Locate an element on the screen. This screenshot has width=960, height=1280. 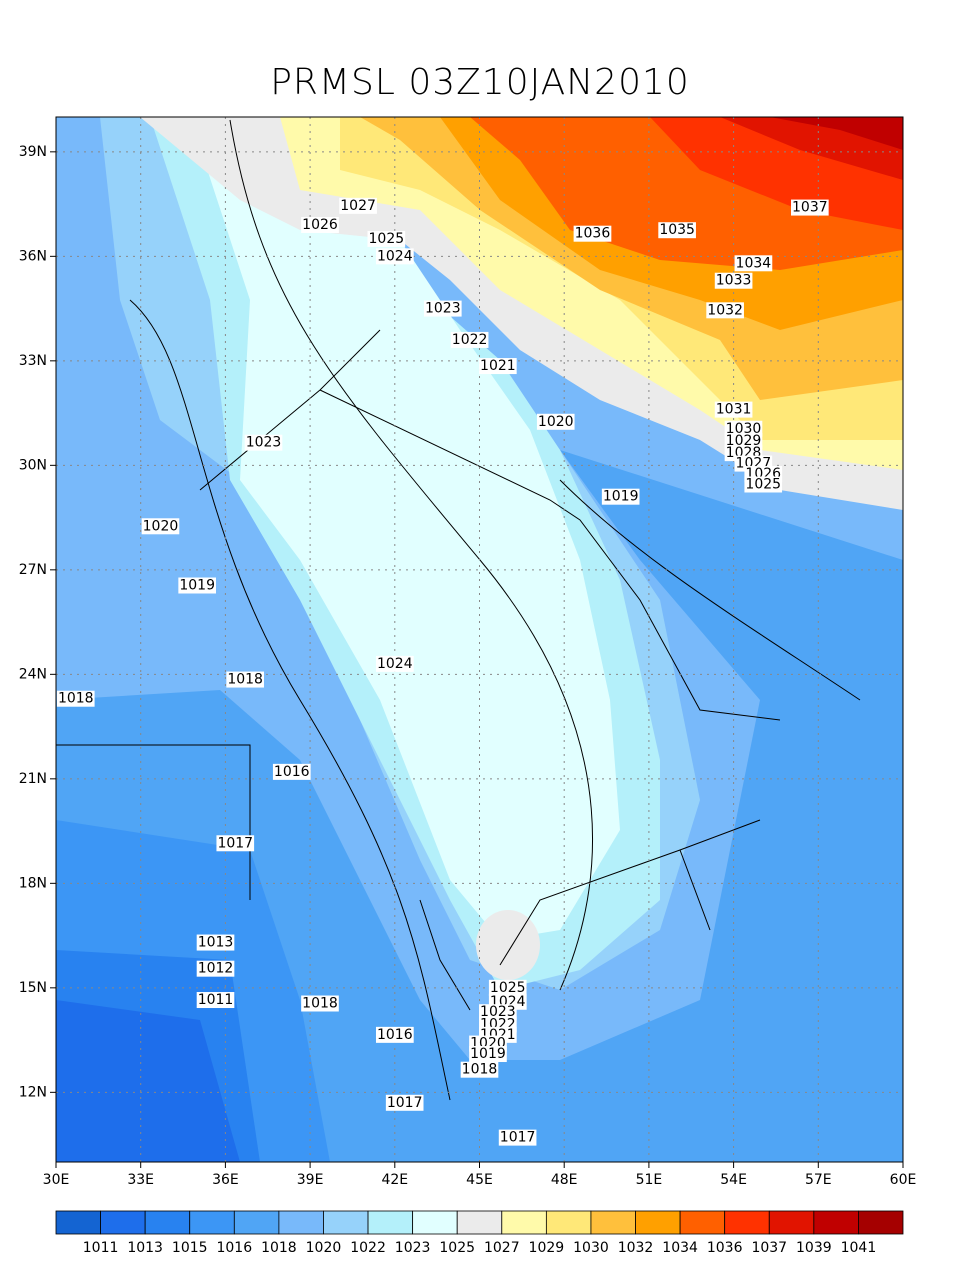
contour-label: 1032 is located at coordinates (725, 310).